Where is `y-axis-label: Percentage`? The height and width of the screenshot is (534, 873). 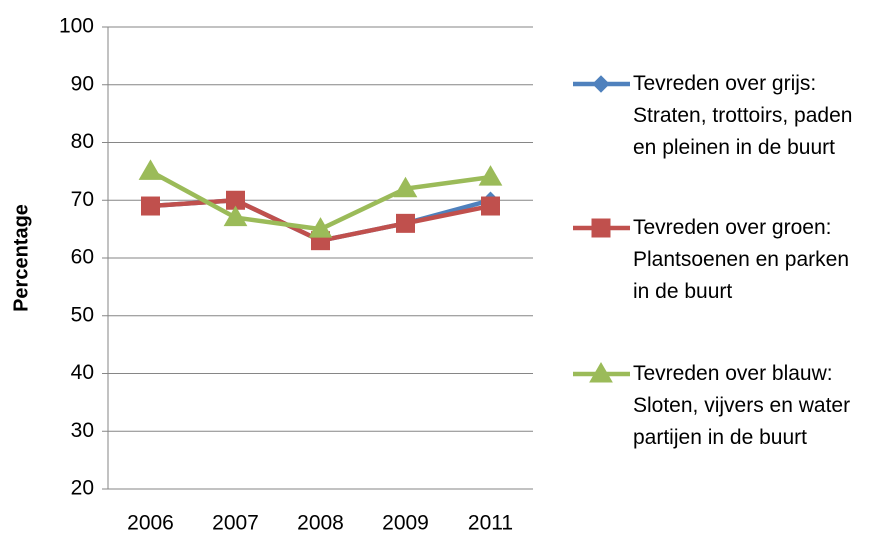
y-axis-label: Percentage is located at coordinates (21, 258).